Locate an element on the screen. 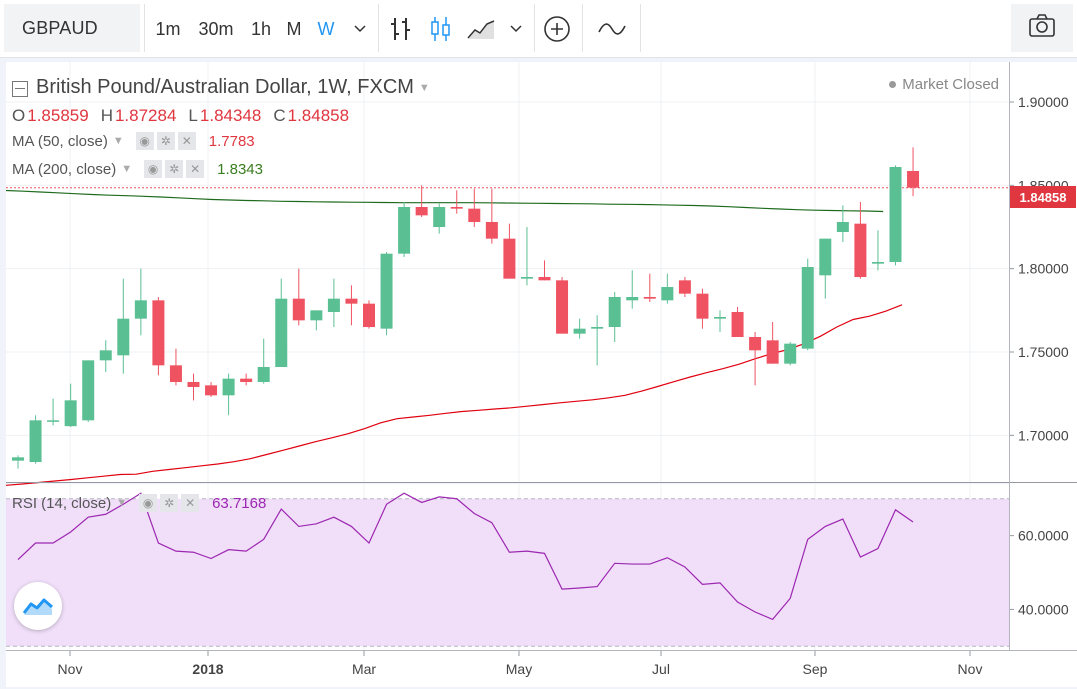 This screenshot has width=1077, height=689. x-tick-label: 2018 is located at coordinates (207, 669).